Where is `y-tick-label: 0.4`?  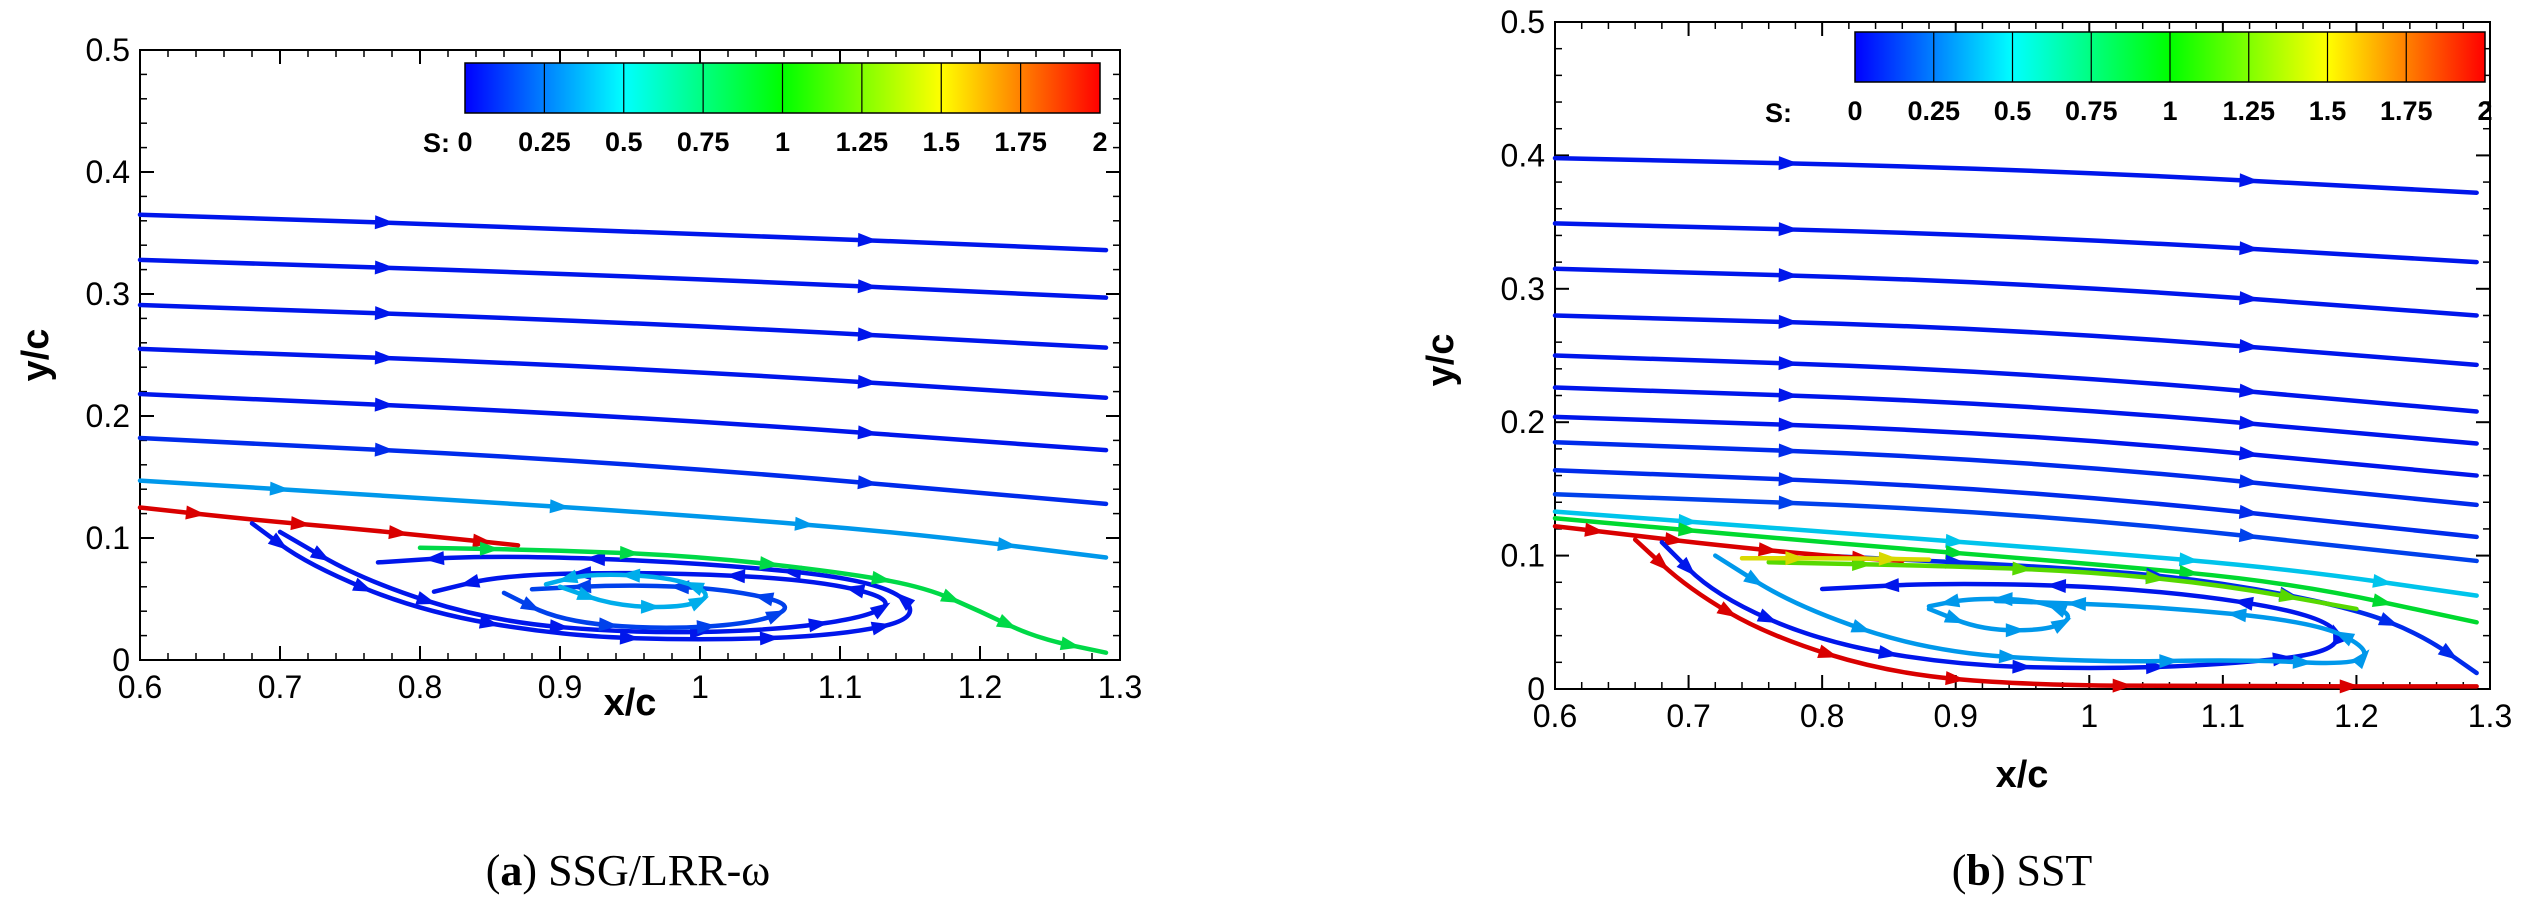
y-tick-label: 0.4 is located at coordinates (108, 172).